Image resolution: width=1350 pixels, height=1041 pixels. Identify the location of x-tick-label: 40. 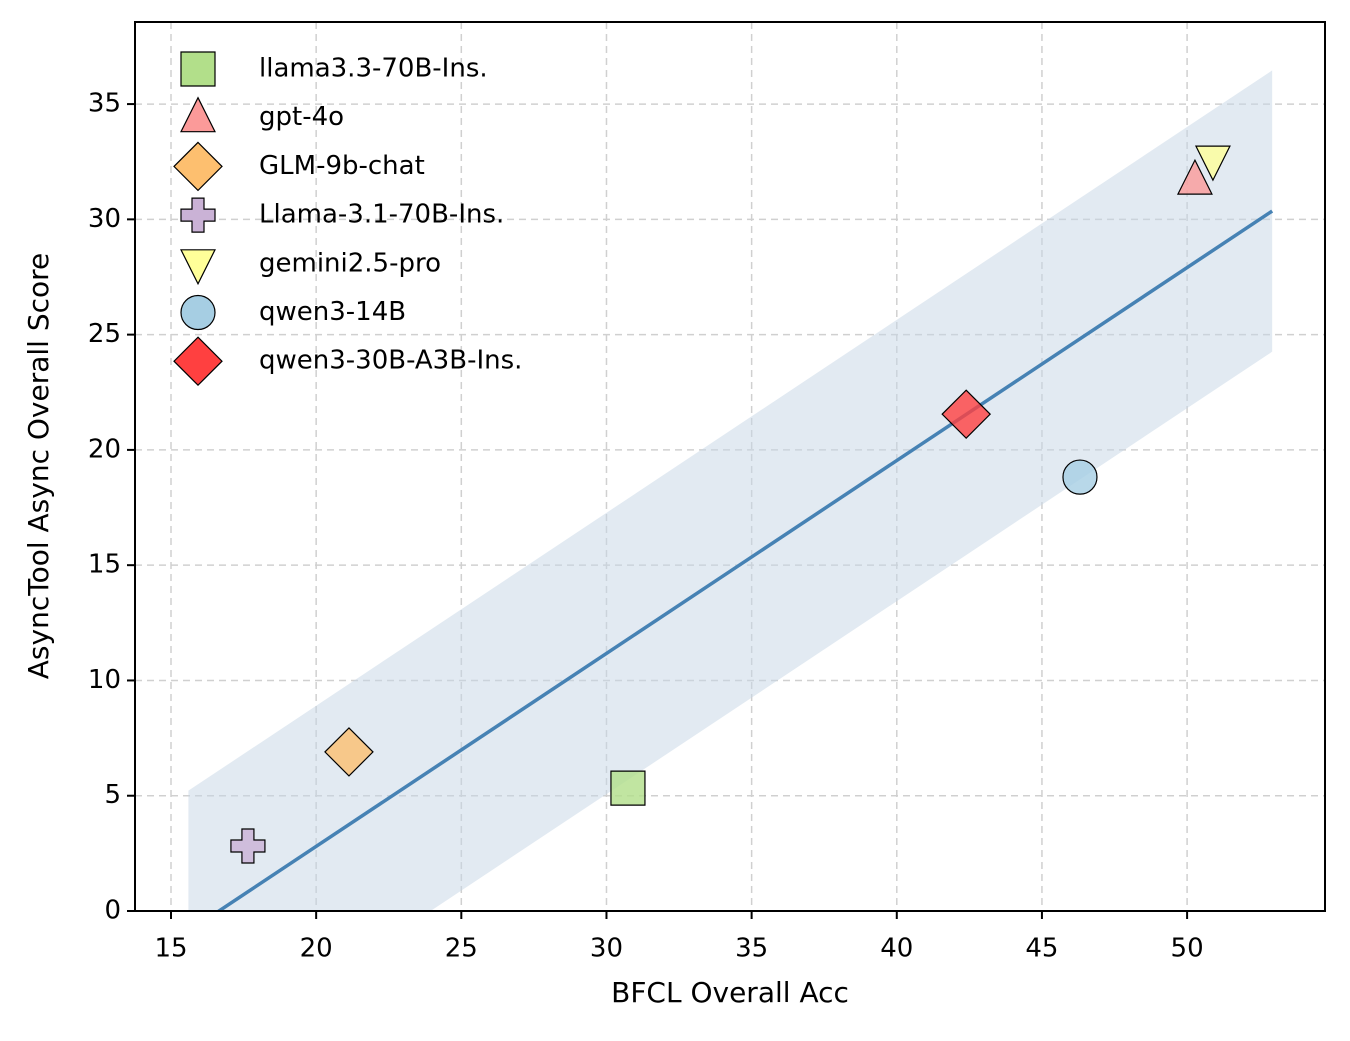
(896, 949).